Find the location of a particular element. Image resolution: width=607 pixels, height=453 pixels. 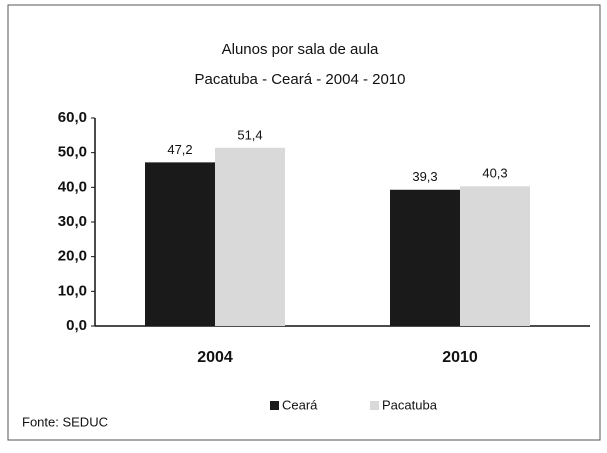

legend-label: Pacatuba is located at coordinates (410, 404).